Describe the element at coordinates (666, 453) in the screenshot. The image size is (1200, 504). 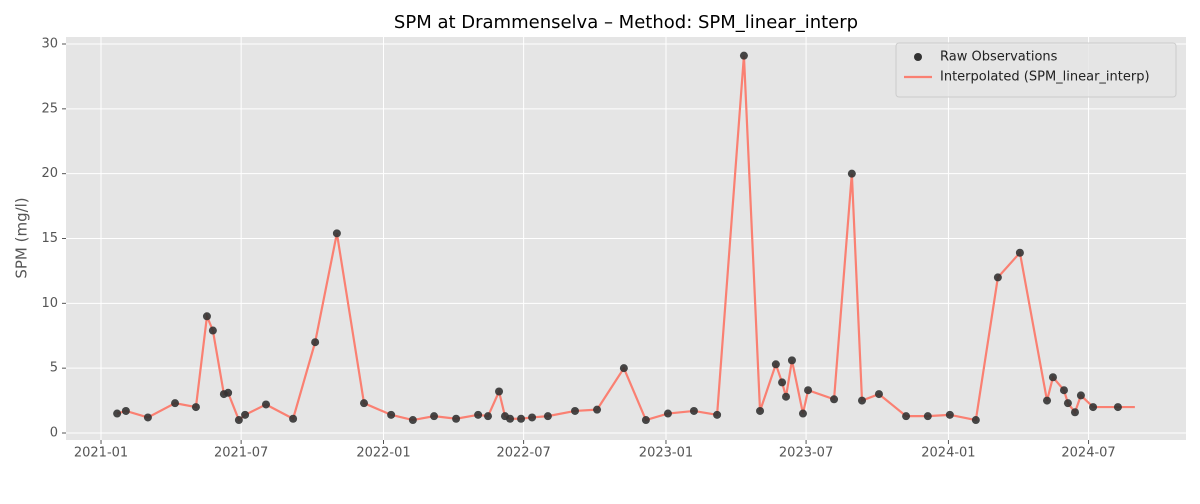
I see `x-tick-label: 2023-01` at that location.